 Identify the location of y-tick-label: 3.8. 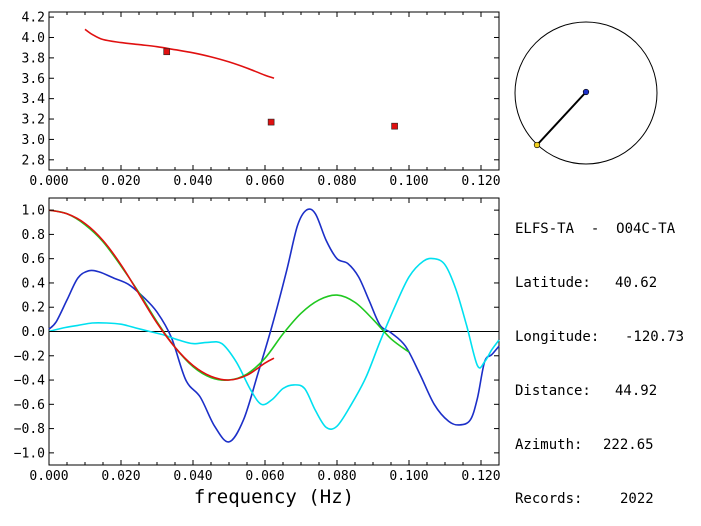
(33, 58).